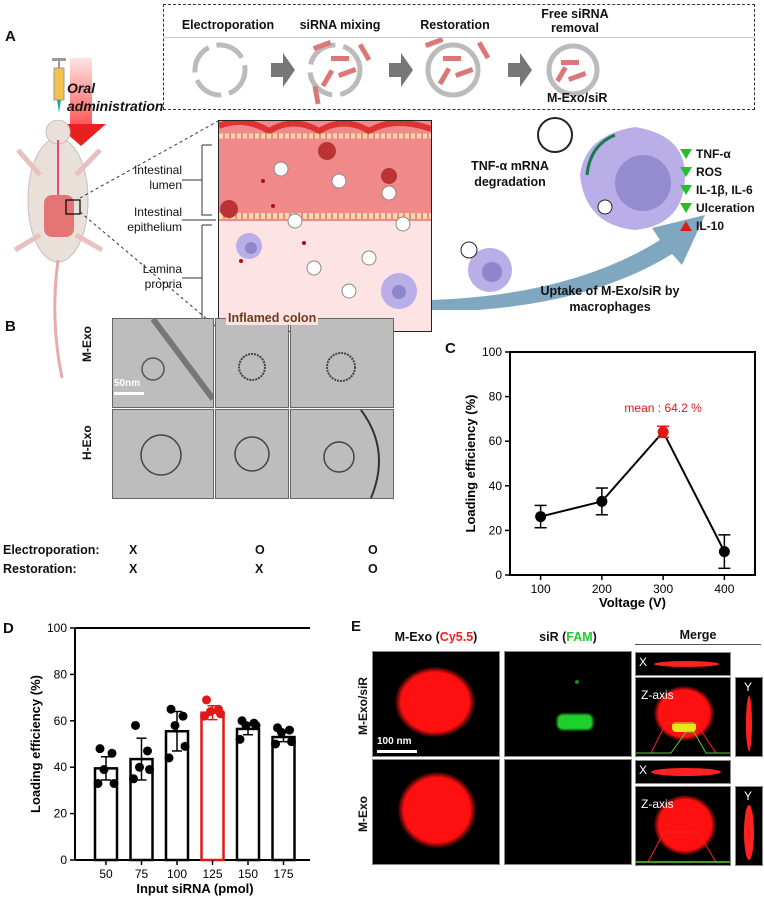  Describe the element at coordinates (40, 569) in the screenshot. I see `condition-label-restoration: Restoration:` at that location.